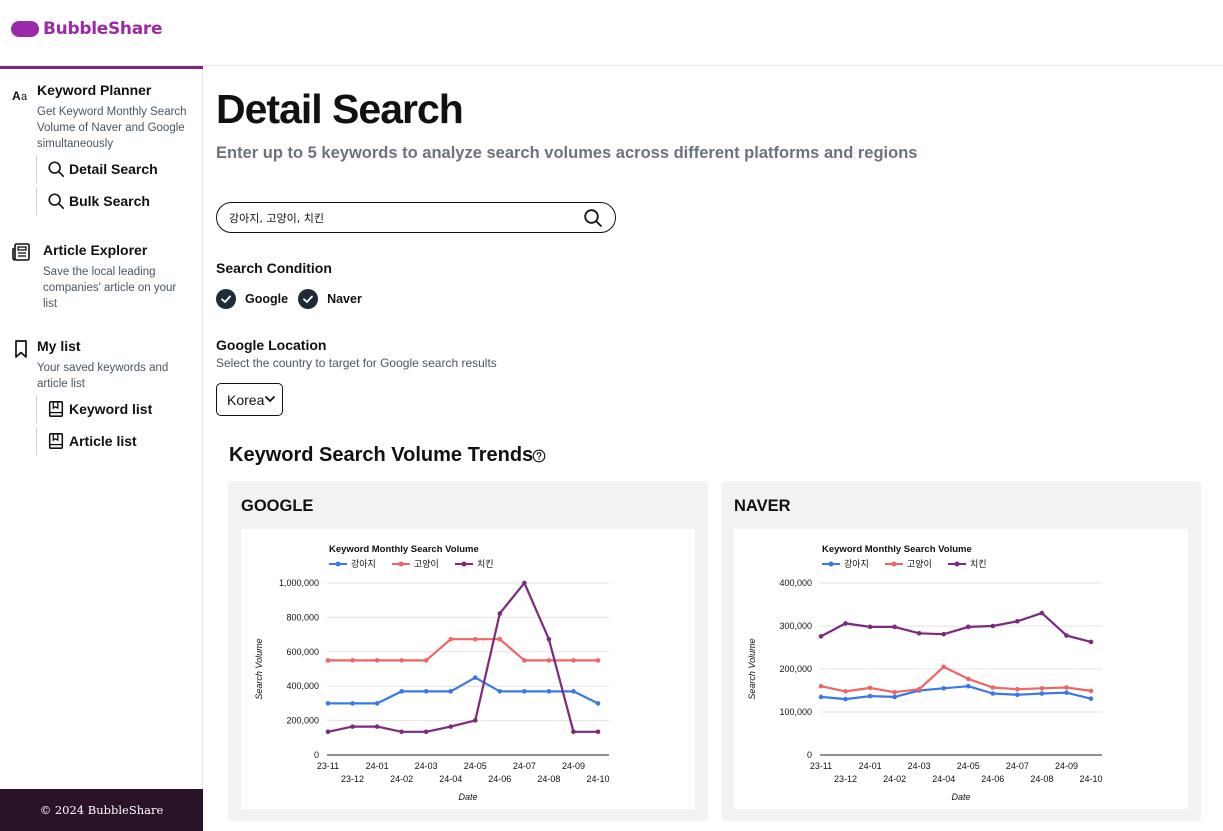  Describe the element at coordinates (894, 779) in the screenshot. I see `x-tick-label: 24-02` at that location.